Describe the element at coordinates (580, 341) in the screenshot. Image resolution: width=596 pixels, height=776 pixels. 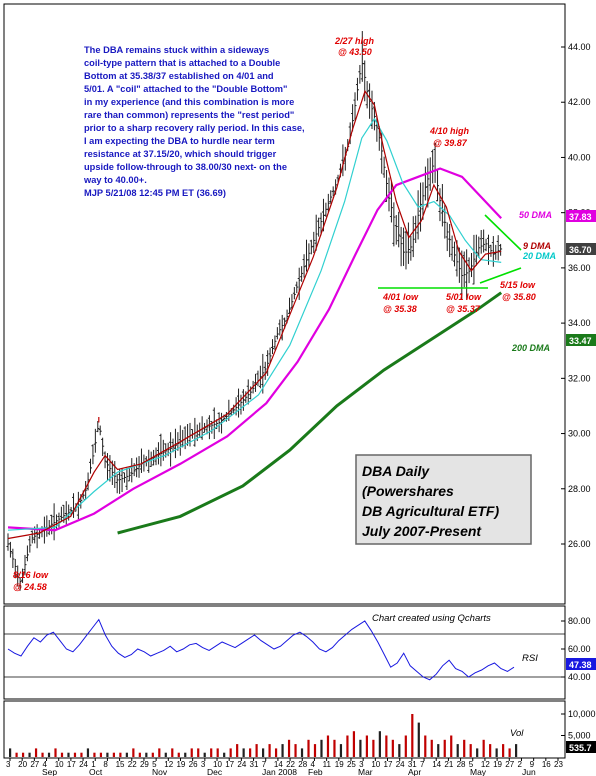
I see `badge-ma200-text: 33.47` at that location.